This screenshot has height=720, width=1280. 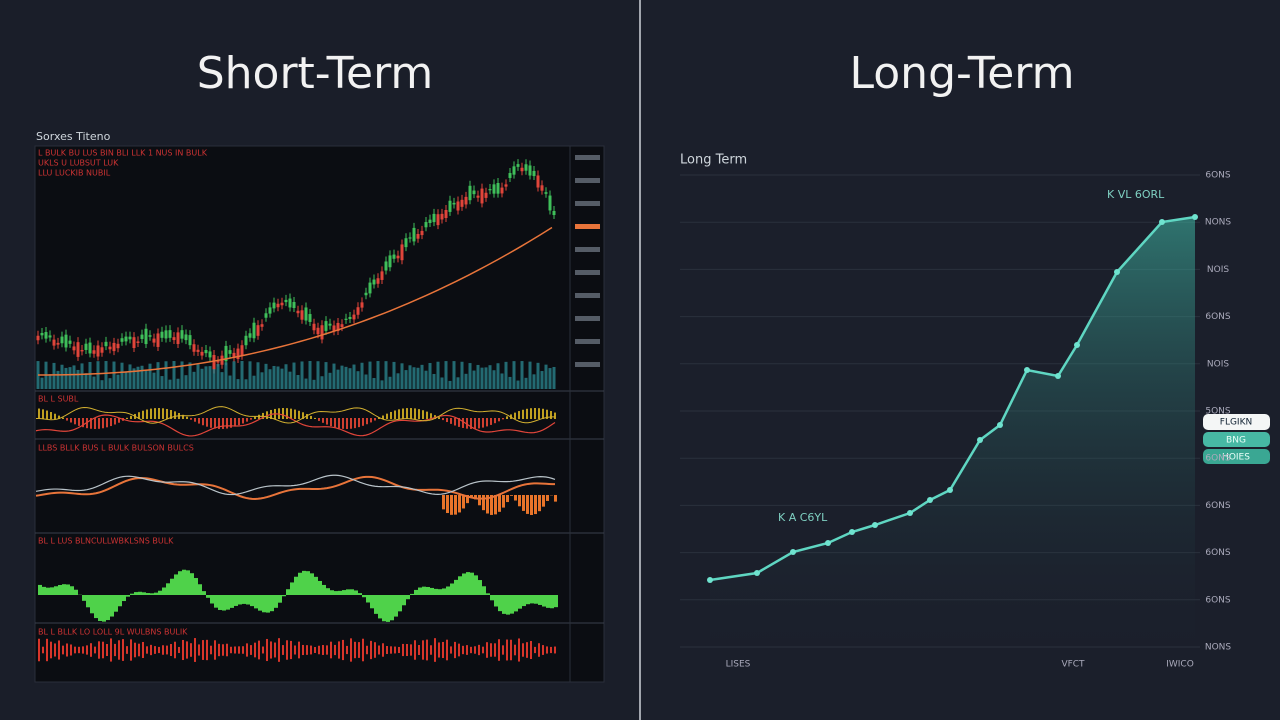 I want to click on right-title: Long-Term, so click(x=962, y=73).